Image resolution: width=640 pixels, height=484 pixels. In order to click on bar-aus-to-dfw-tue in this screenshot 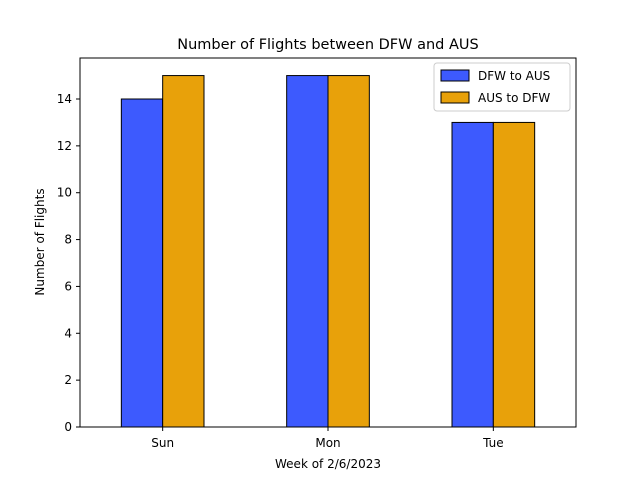, I will do `click(514, 274)`.